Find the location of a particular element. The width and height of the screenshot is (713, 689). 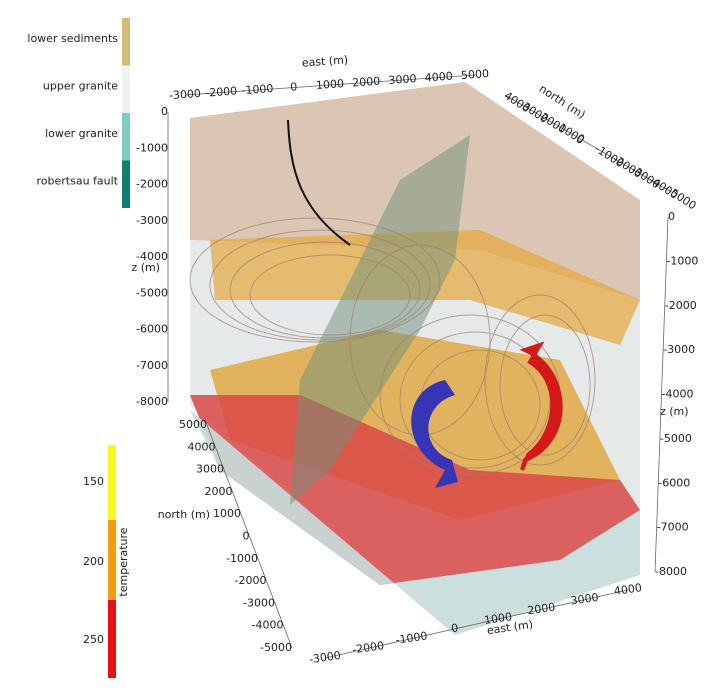

axis-title: north (m) is located at coordinates (184, 514).